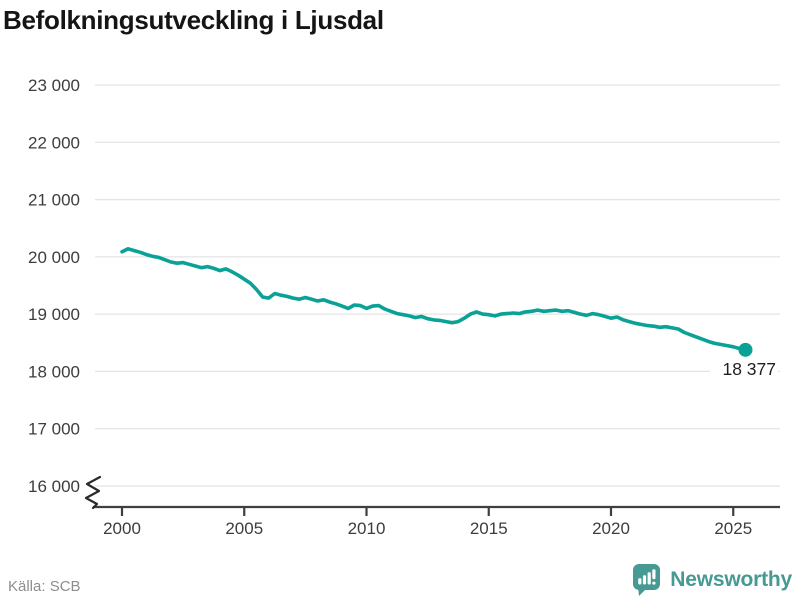 The image size is (800, 600). I want to click on y-tick-label: 23 000, so click(54, 85).